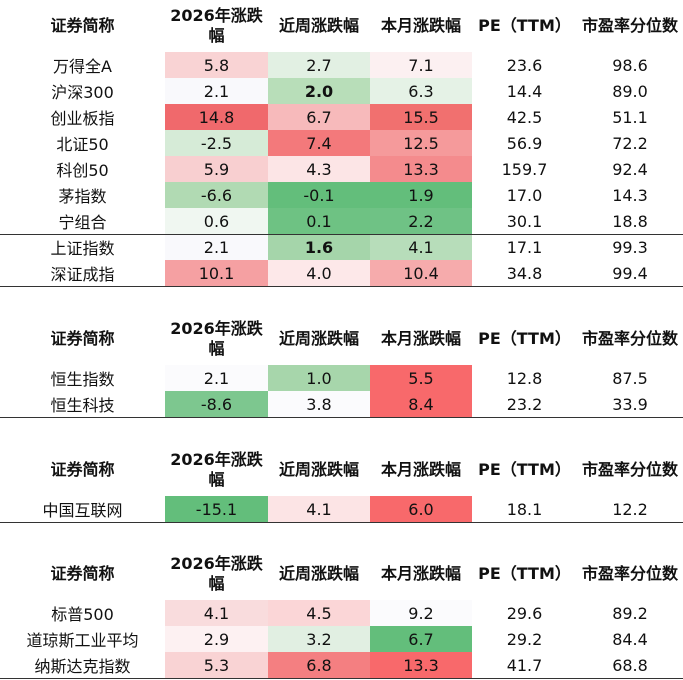 This screenshot has width=683, height=680. What do you see at coordinates (524, 613) in the screenshot?
I see `data-cell: 29.6` at bounding box center [524, 613].